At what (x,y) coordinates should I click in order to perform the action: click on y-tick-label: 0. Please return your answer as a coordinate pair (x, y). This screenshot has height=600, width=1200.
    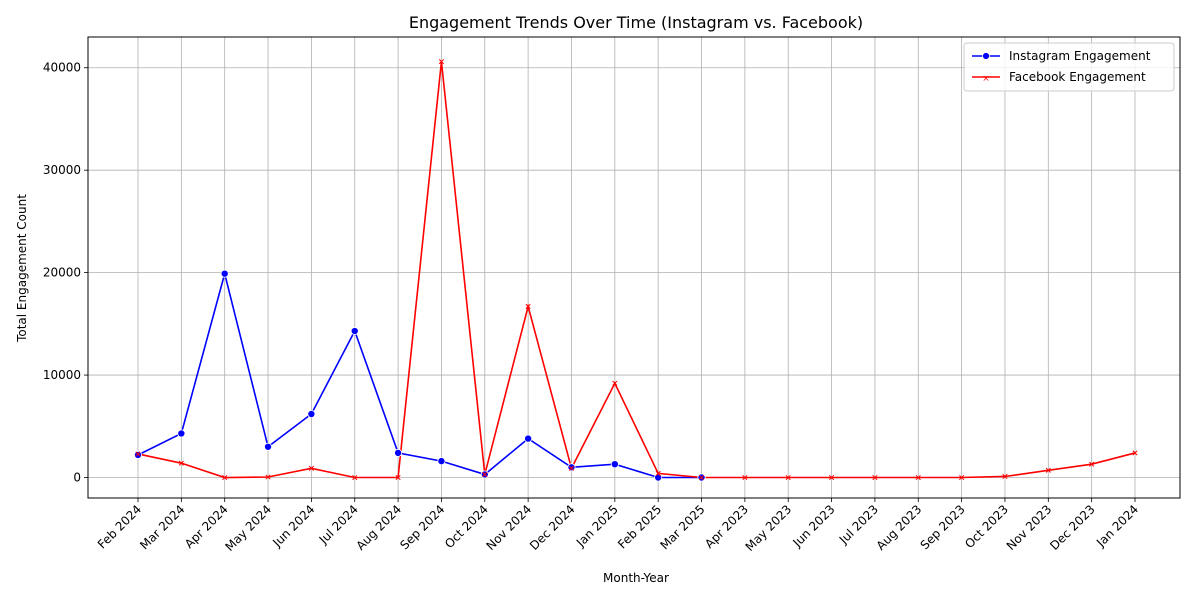
    Looking at the image, I should click on (77, 478).